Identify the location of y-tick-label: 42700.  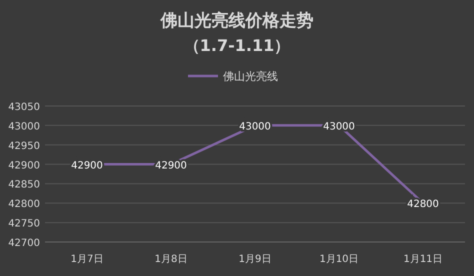
(24, 243).